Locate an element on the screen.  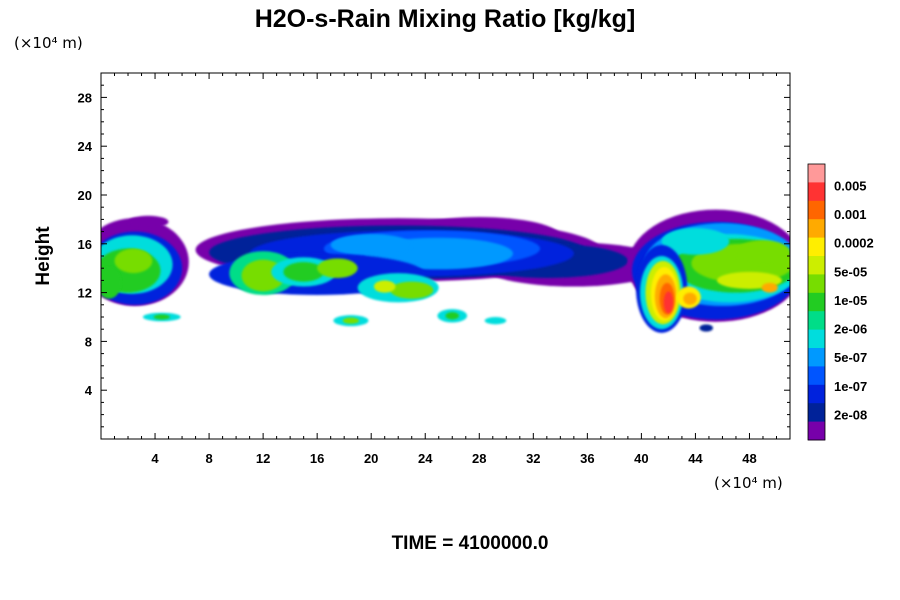
x-tick-label: 28 is located at coordinates (479, 458).